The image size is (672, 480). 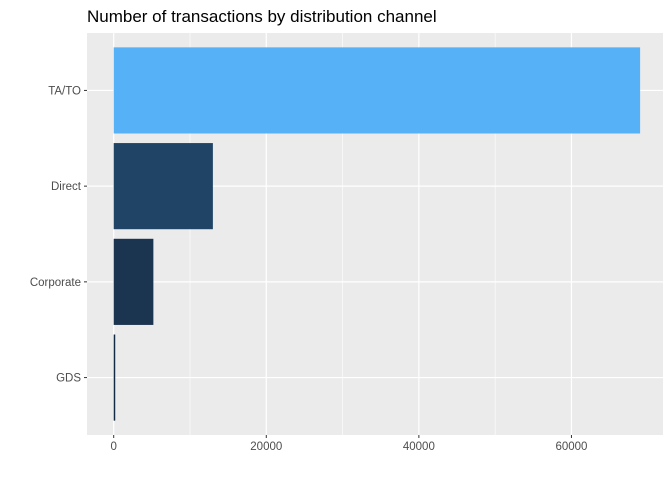 I want to click on y-tick-label: Direct, so click(x=66, y=187).